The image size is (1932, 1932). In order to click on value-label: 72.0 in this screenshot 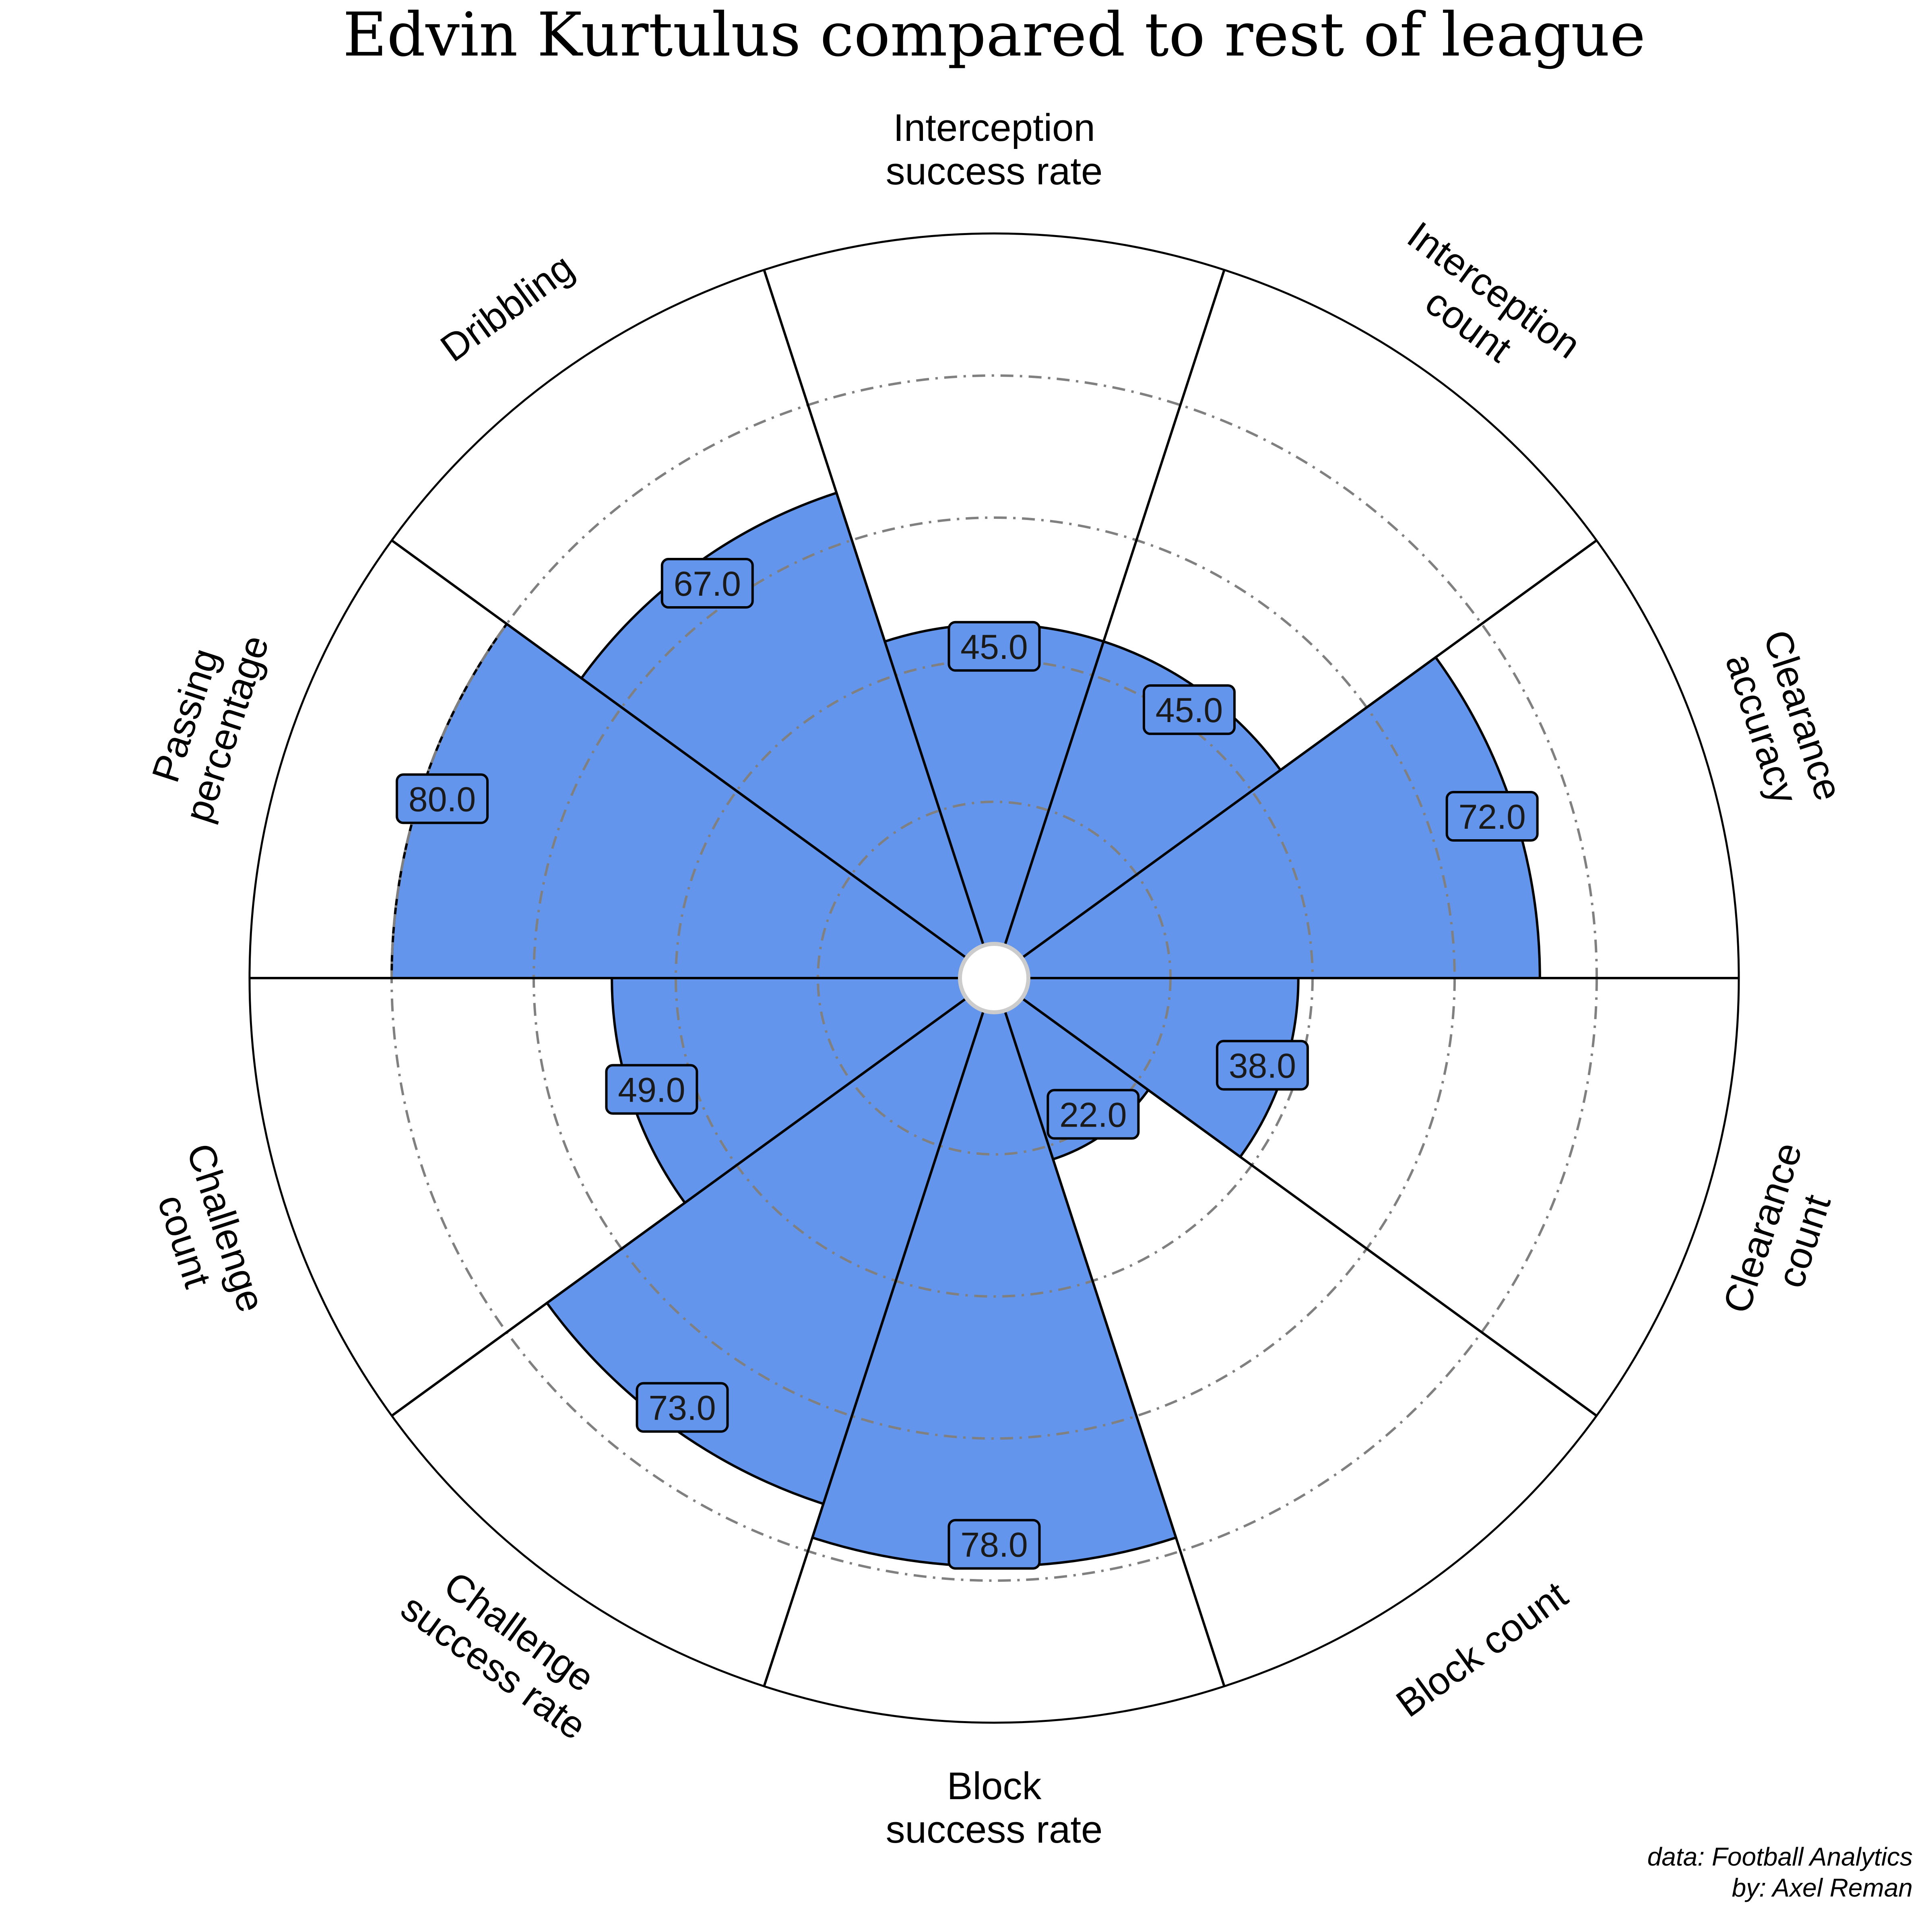, I will do `click(1491, 817)`.